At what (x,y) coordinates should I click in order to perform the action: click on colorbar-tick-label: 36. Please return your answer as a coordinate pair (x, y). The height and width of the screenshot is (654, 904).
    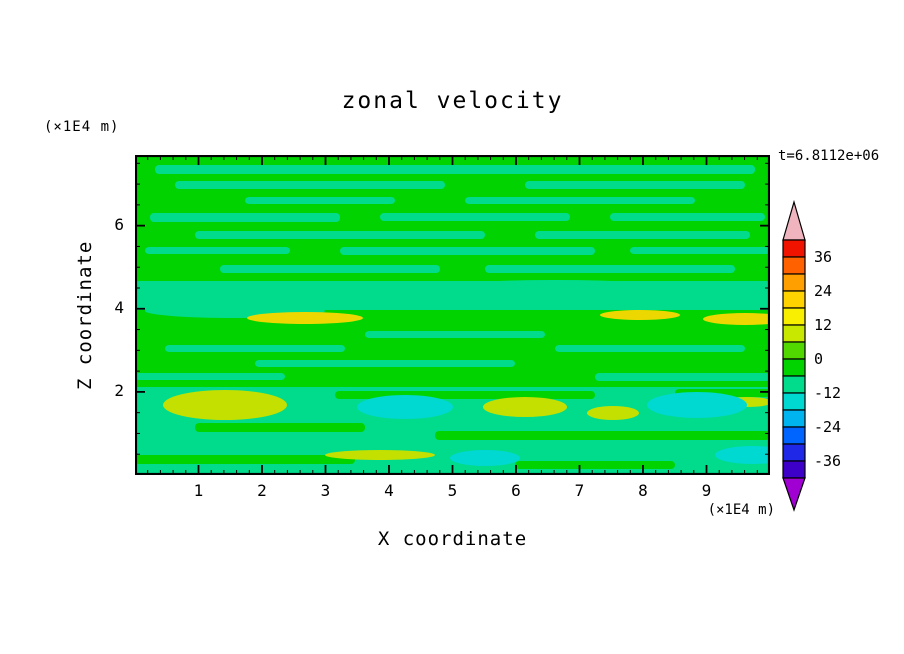
    Looking at the image, I should click on (823, 257).